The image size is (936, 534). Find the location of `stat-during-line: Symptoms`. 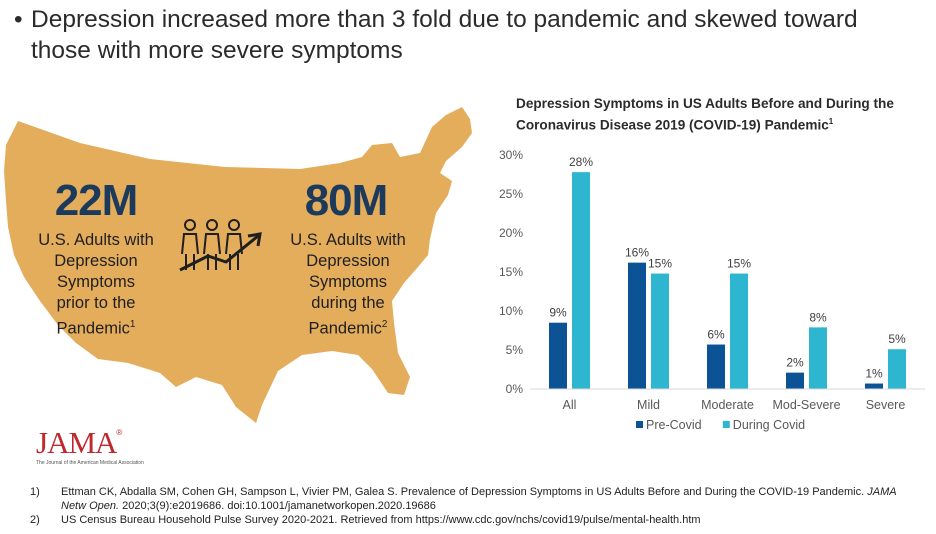

stat-during-line: Symptoms is located at coordinates (348, 282).